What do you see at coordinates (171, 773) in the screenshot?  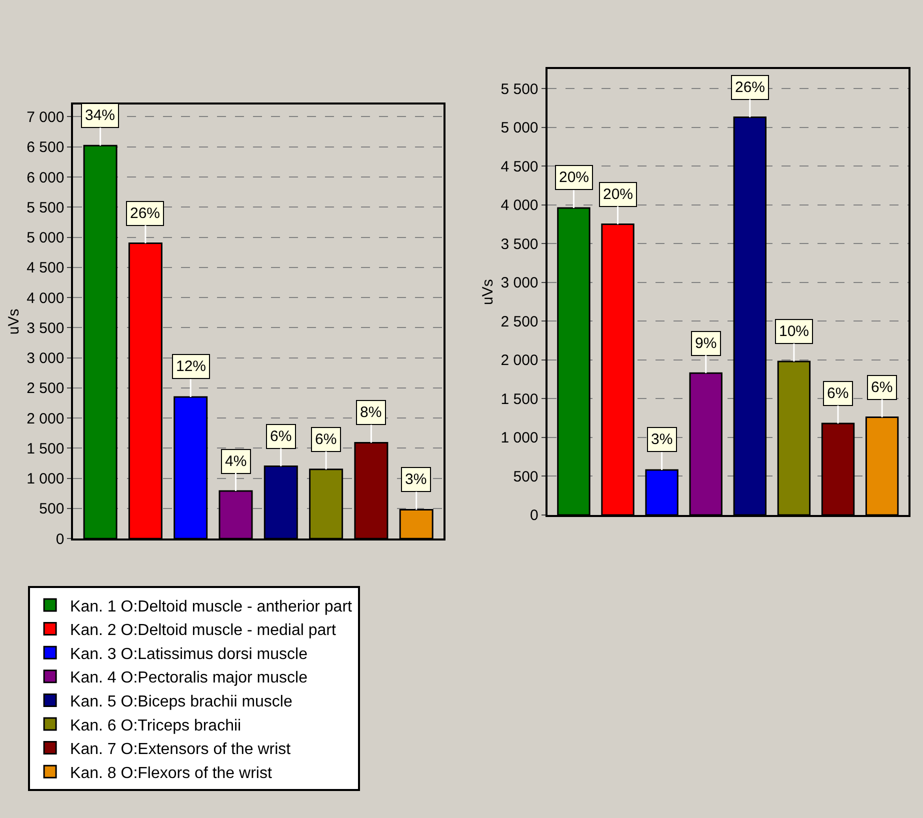 I see `legend-label: Kan. 8 O:Flexors of the wrist` at bounding box center [171, 773].